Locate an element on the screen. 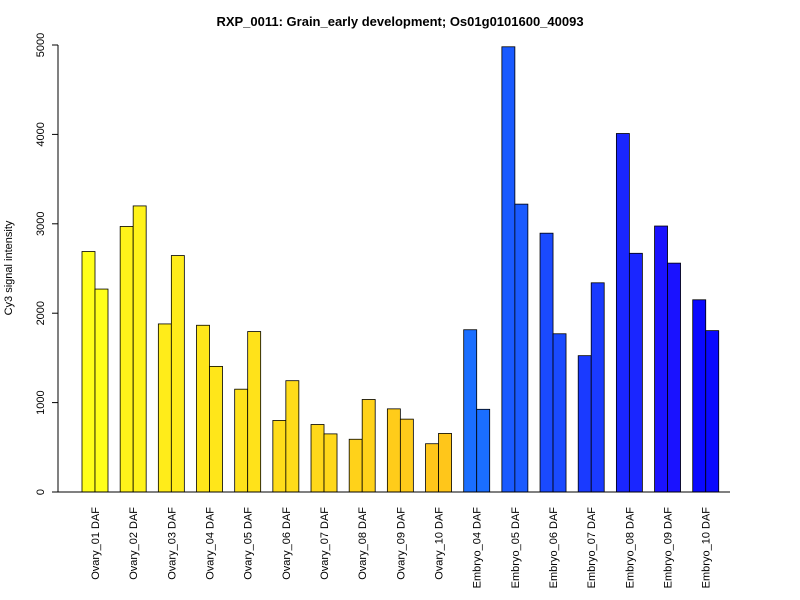 The width and height of the screenshot is (800, 600). y-axis-label: Cy3 signal intensity is located at coordinates (9, 267).